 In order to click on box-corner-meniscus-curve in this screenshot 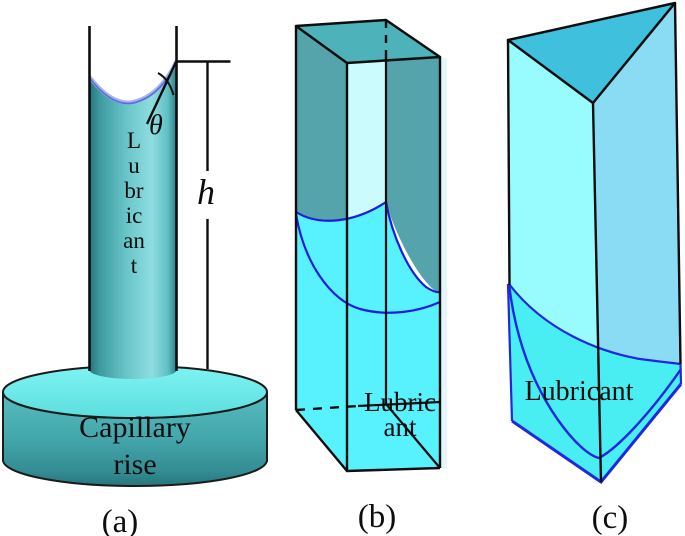, I will do `click(413, 247)`.